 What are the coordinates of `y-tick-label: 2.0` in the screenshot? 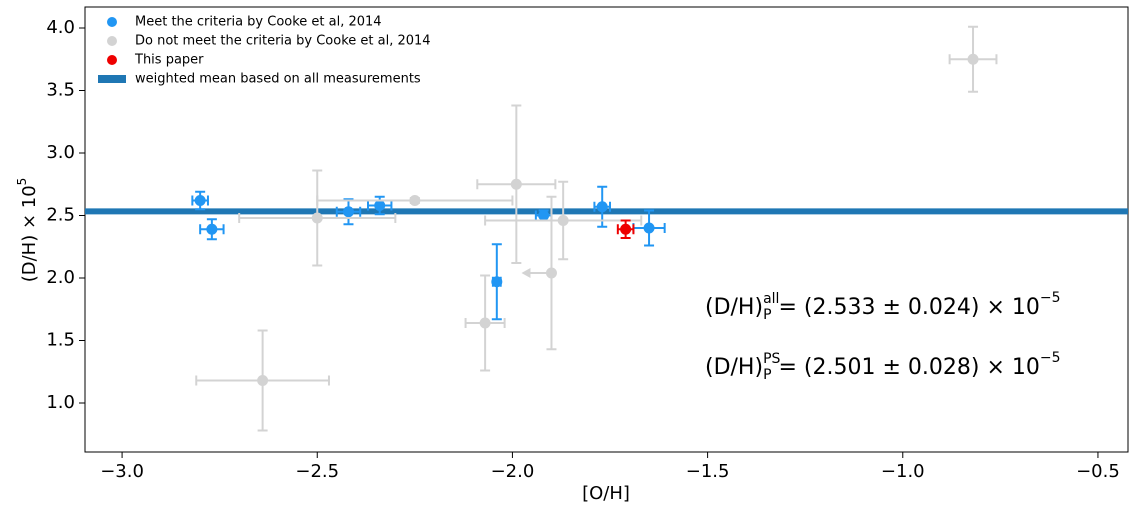 It's located at (60, 277).